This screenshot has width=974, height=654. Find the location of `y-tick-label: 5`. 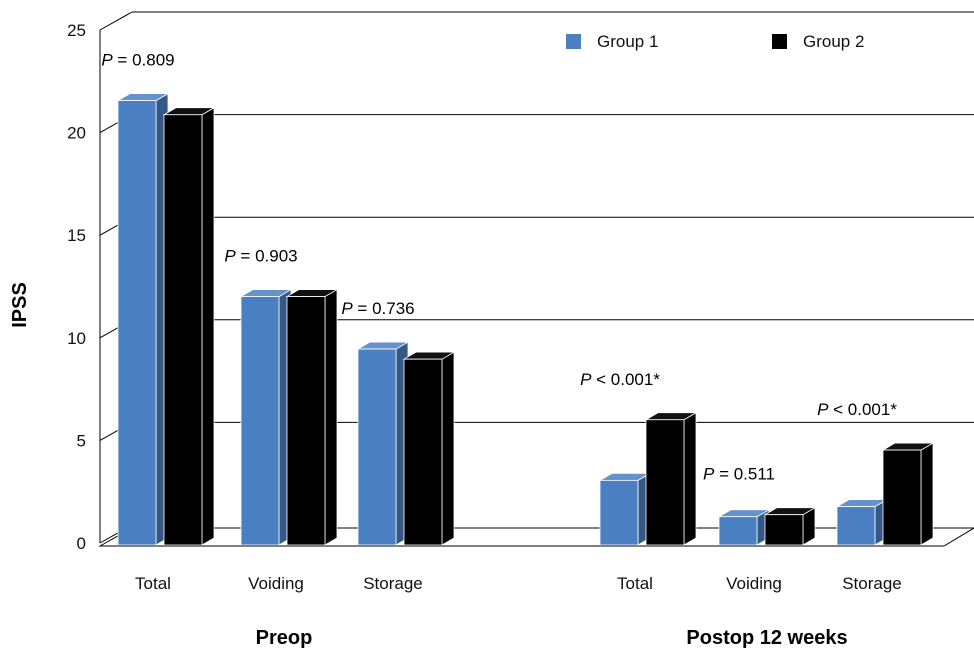

y-tick-label: 5 is located at coordinates (81, 440).